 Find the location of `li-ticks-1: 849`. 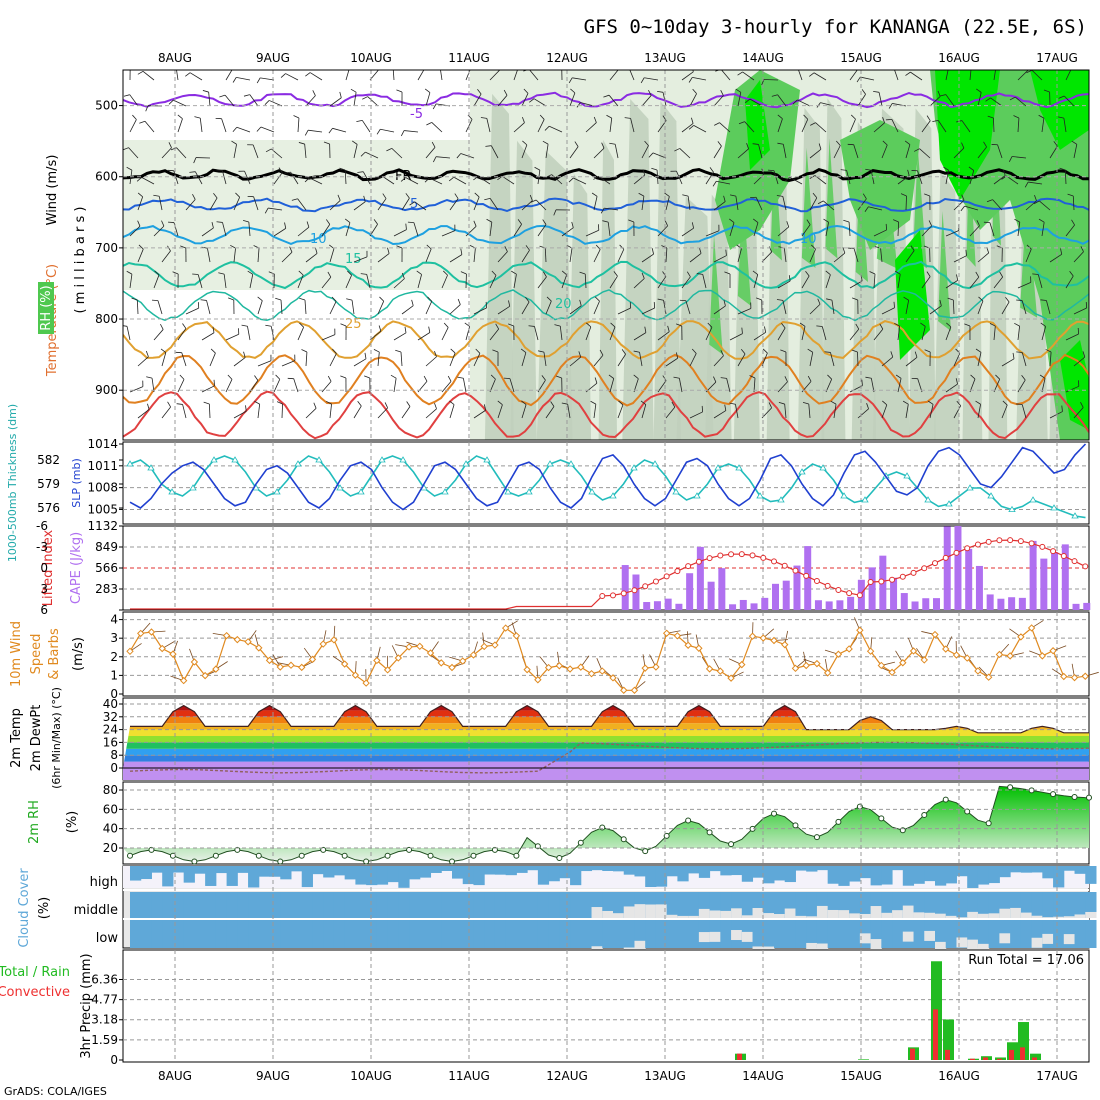

li-ticks-1: 849 is located at coordinates (106, 547).